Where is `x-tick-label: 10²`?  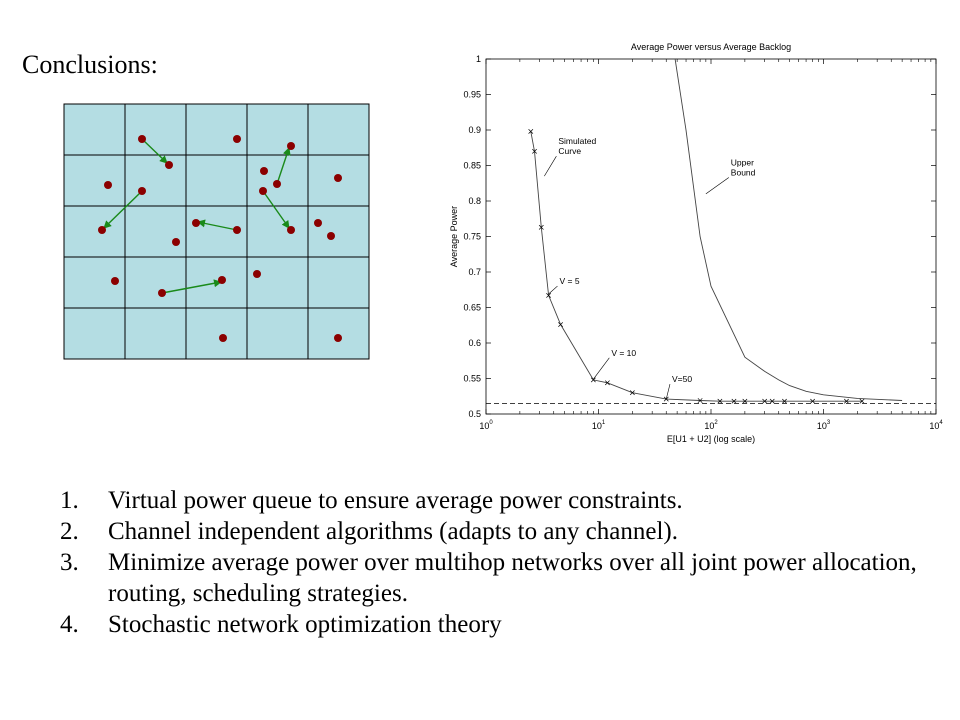 x-tick-label: 10² is located at coordinates (711, 425).